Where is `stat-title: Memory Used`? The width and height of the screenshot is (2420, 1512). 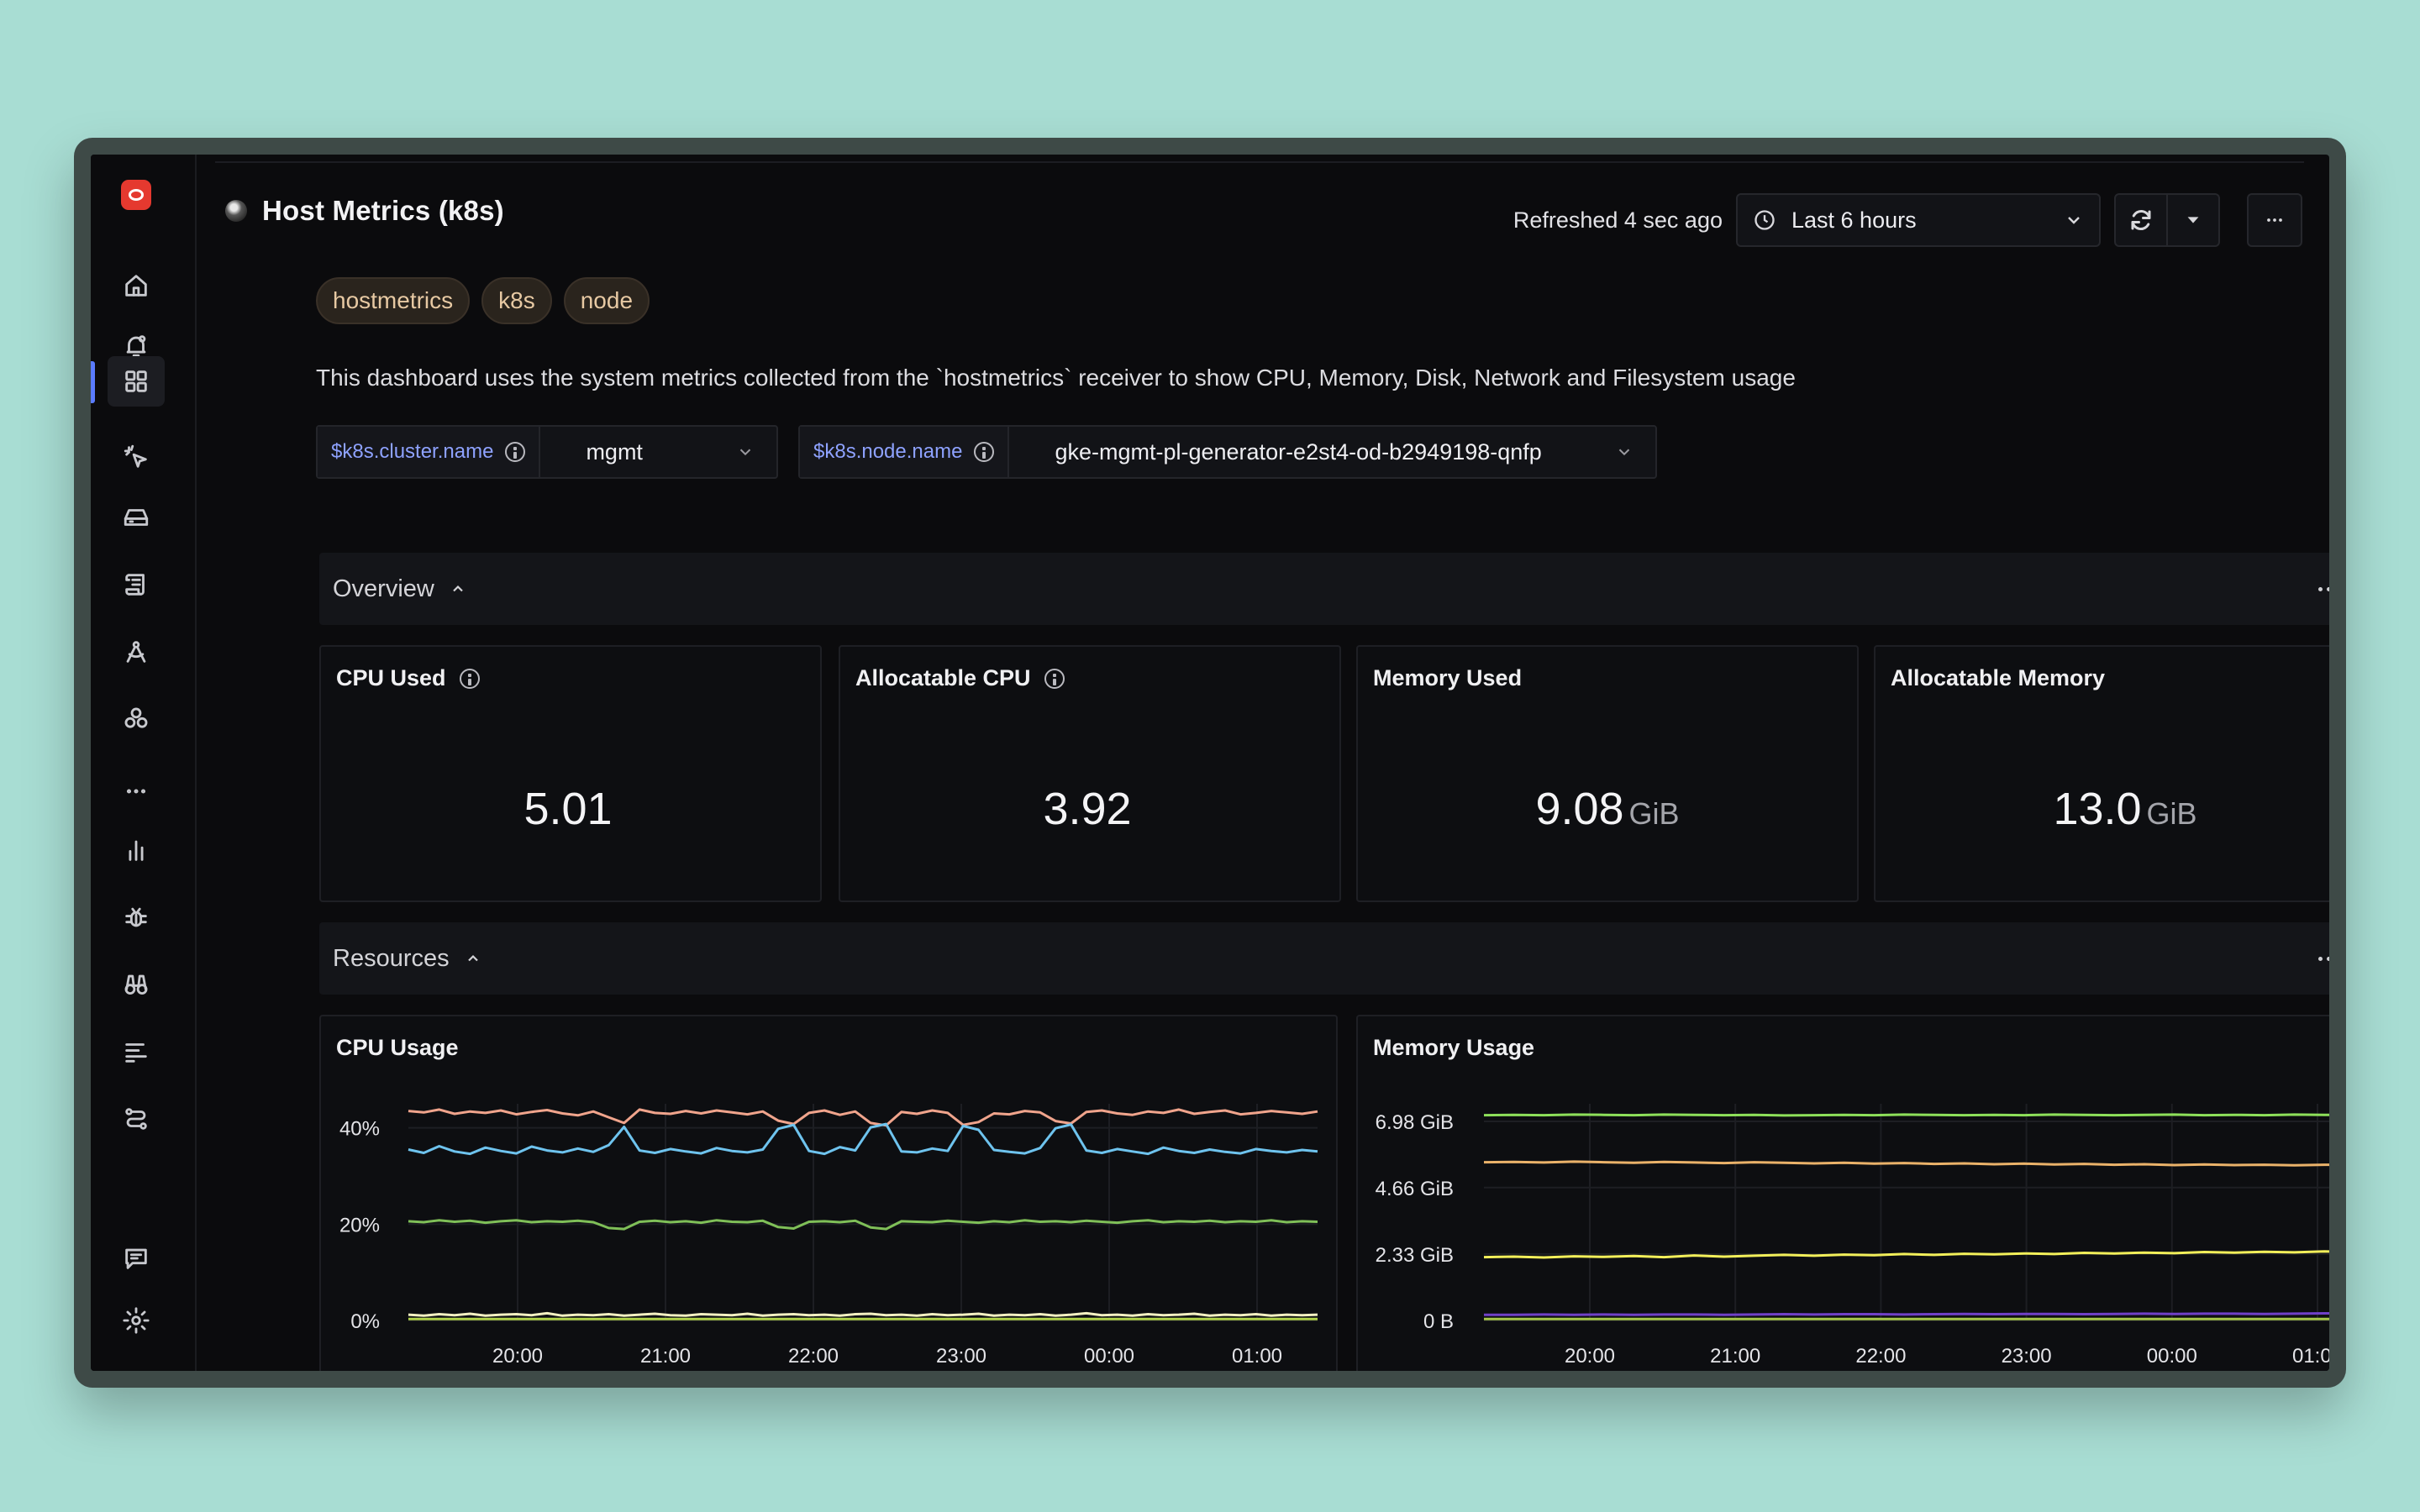 stat-title: Memory Used is located at coordinates (1447, 678).